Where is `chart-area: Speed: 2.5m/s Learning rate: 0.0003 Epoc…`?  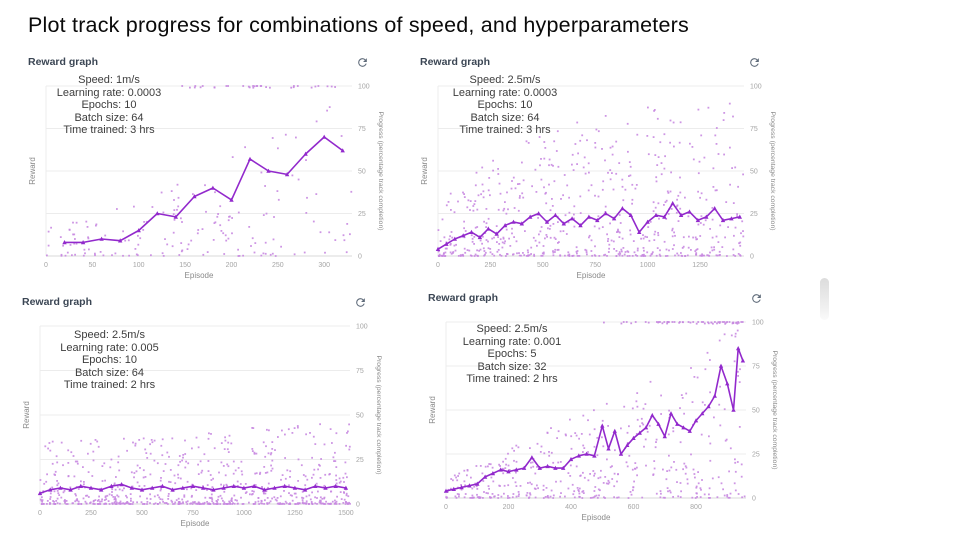 chart-area: Speed: 2.5m/s Learning rate: 0.0003 Epoc… is located at coordinates (599, 177).